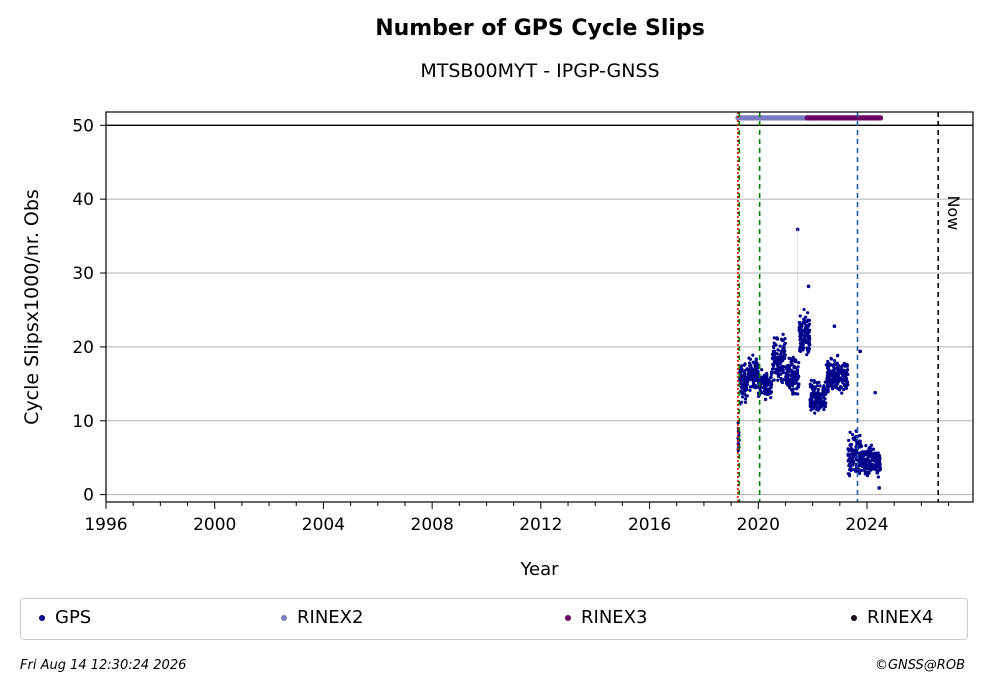 This screenshot has height=699, width=993. I want to click on y-tick-label: 50, so click(83, 126).